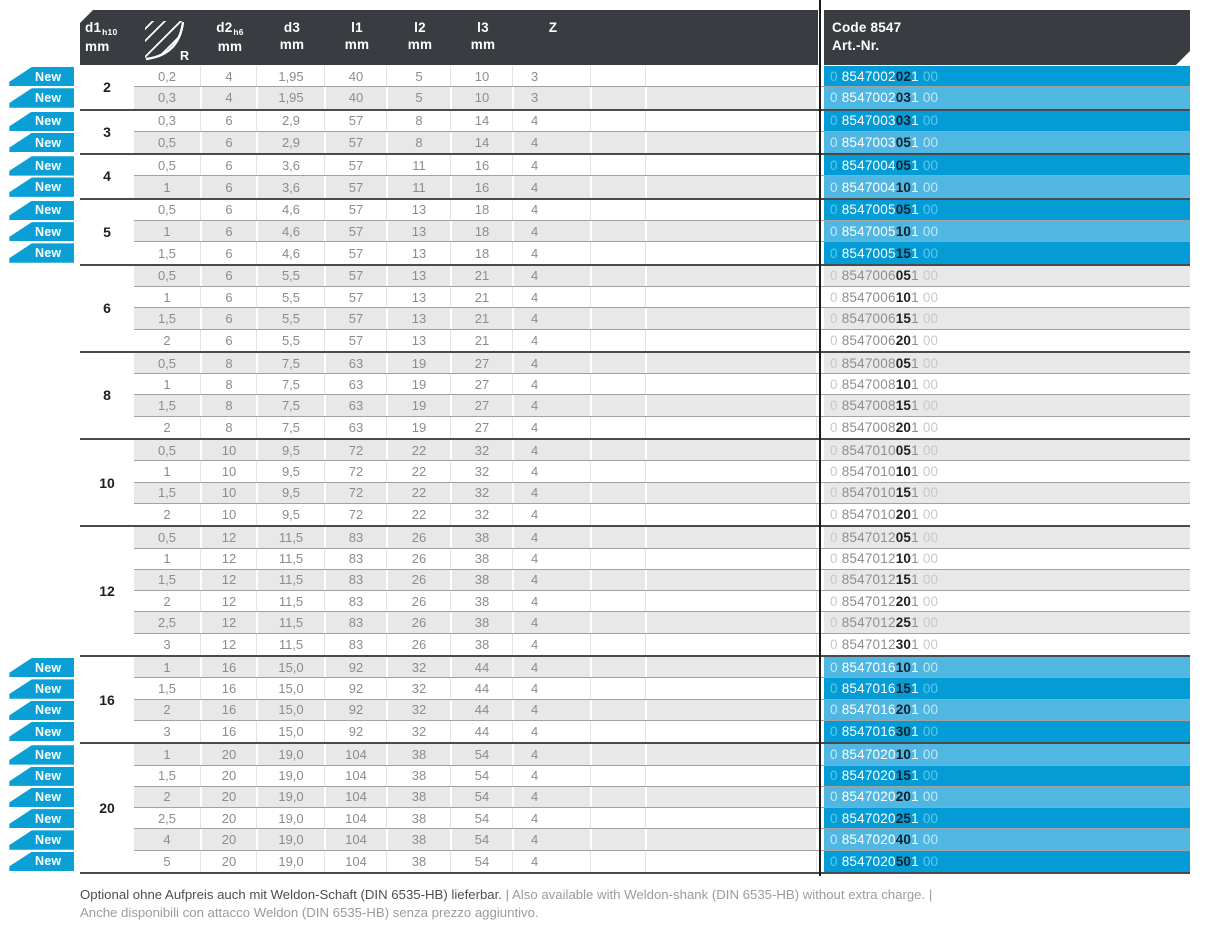 This screenshot has height=930, width=1210. Describe the element at coordinates (291, 142) in the screenshot. I see `cell-d3: 2,9` at that location.